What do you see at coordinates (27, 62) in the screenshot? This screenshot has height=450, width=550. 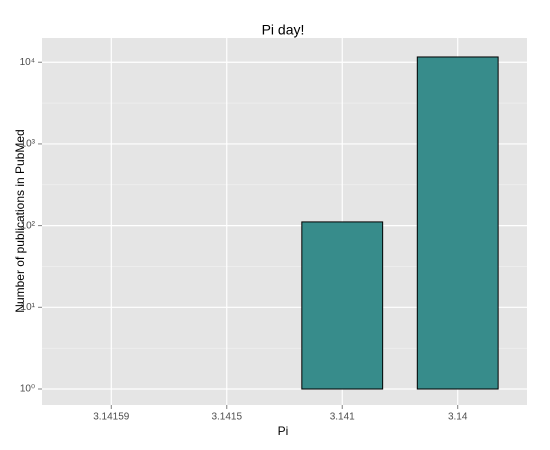 I see `y-tick-label: 10⁴` at bounding box center [27, 62].